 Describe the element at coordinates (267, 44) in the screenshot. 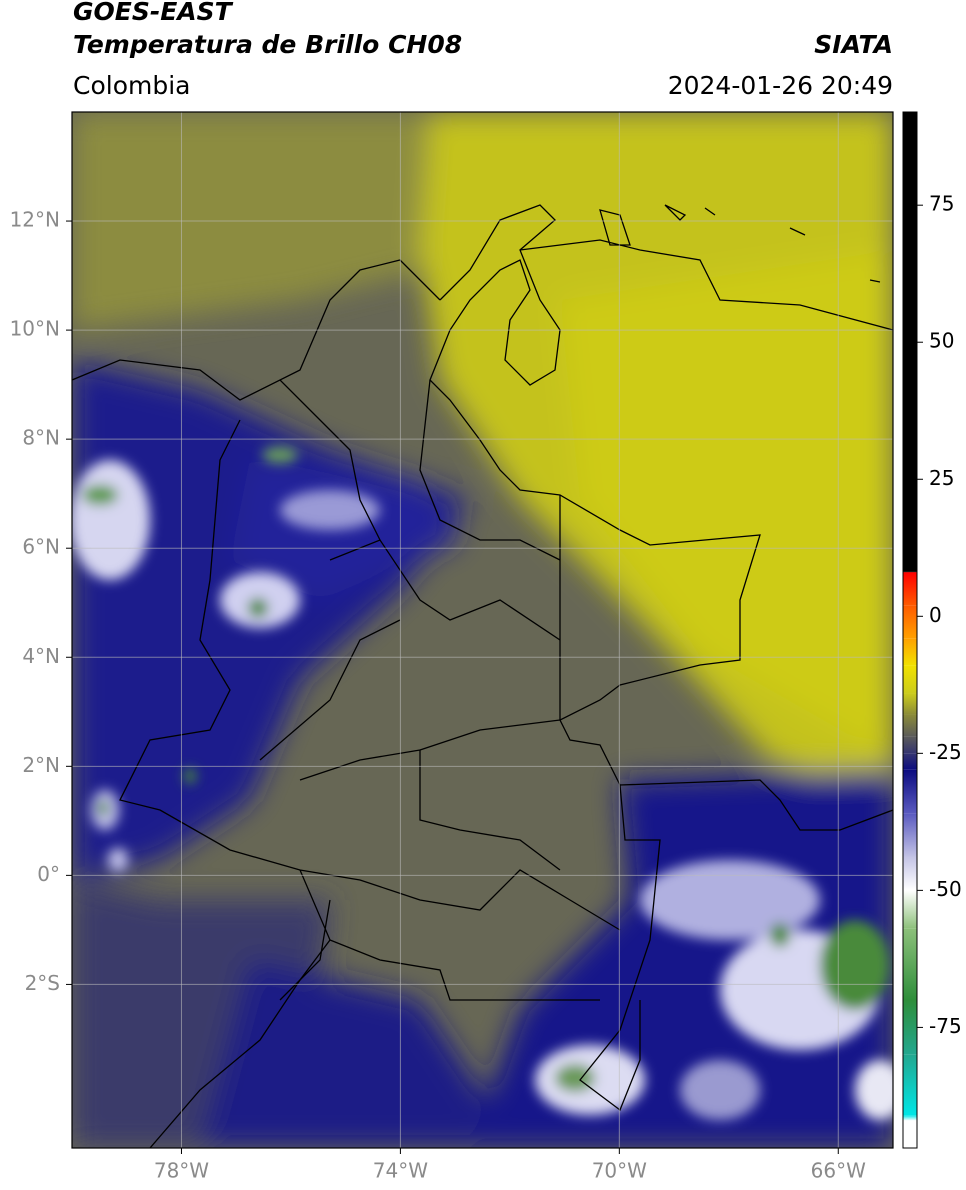

I see `subtitle: Temperatura de Brillo CH08` at that location.